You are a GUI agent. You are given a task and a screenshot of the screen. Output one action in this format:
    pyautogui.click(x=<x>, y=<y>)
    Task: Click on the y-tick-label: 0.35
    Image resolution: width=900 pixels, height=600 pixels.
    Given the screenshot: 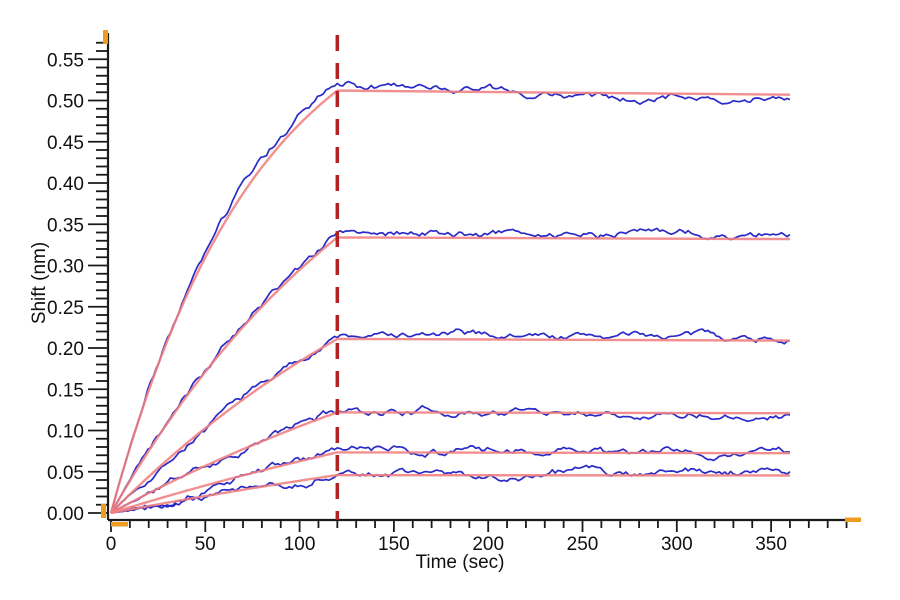 What is the action you would take?
    pyautogui.click(x=65, y=225)
    